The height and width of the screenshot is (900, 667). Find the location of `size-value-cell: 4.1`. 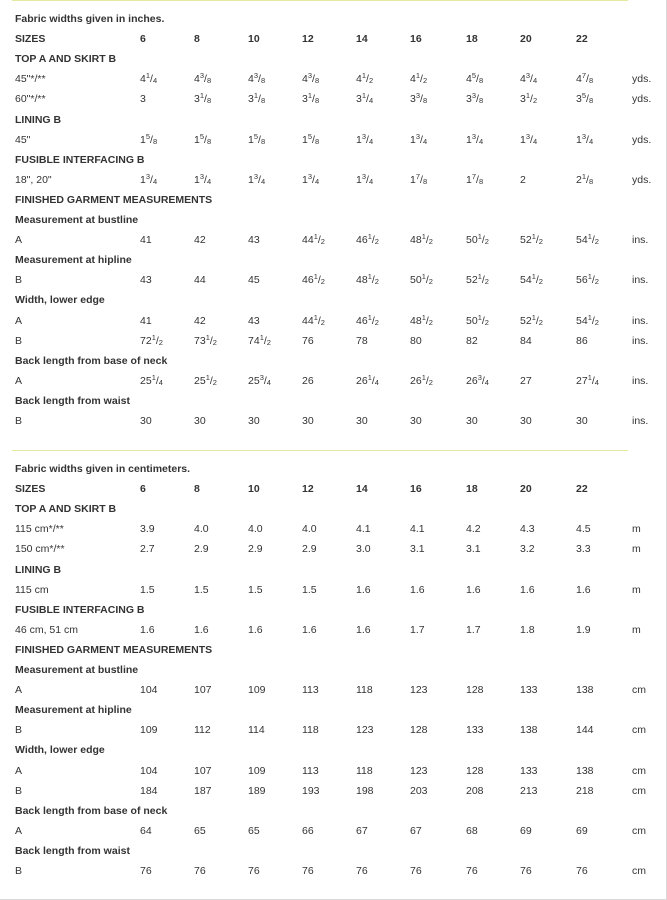

size-value-cell: 4.1 is located at coordinates (363, 529).